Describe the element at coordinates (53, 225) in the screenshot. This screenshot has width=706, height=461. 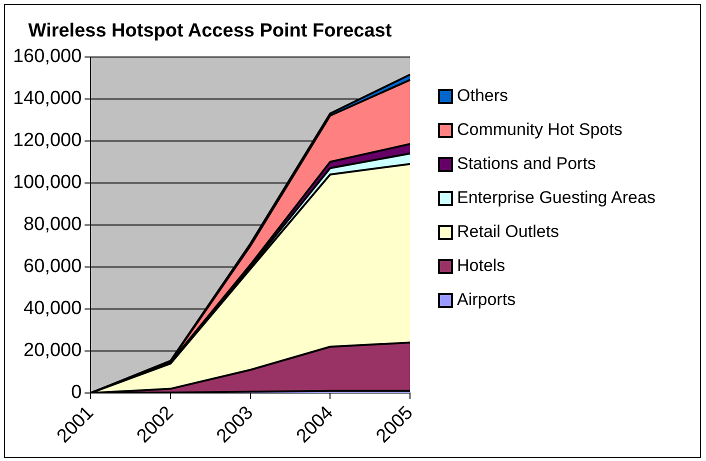
I see `y-tick-label: 80,000` at that location.